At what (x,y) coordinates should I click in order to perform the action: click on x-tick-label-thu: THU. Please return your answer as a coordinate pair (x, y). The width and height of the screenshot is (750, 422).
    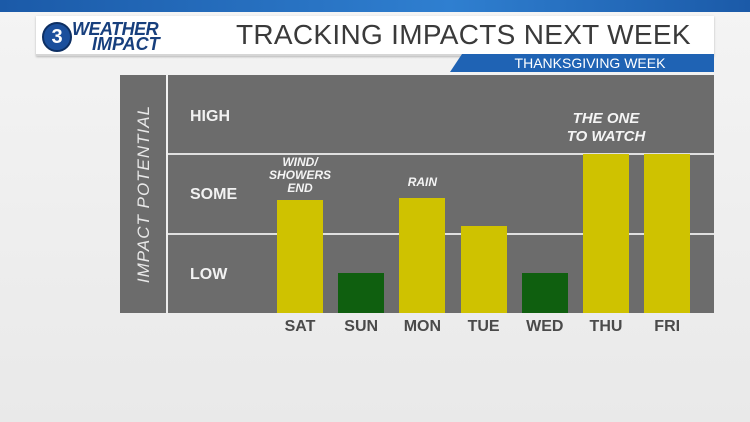
    Looking at the image, I should click on (606, 326).